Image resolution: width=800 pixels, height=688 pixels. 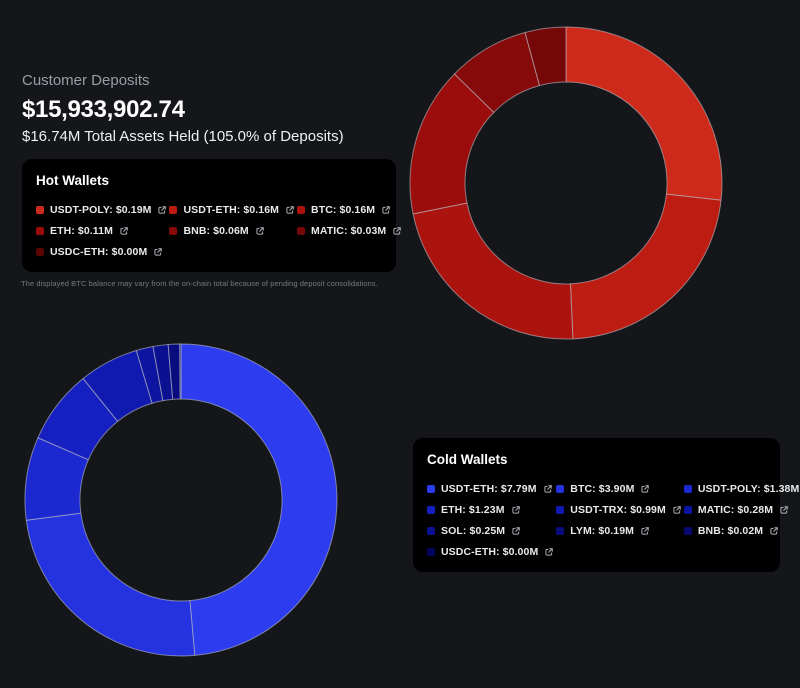 I want to click on hot-wallets-legend: USDT-POLY: $0.19M USDT-ETH: $0.16M, so click(x=218, y=231).